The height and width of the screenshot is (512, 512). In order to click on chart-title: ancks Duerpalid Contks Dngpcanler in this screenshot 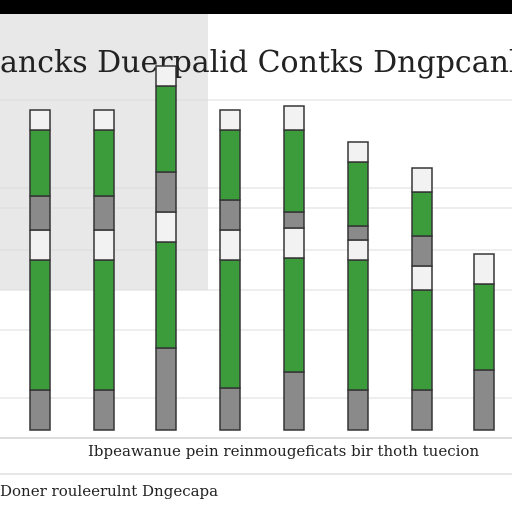, I will do `click(256, 62)`.